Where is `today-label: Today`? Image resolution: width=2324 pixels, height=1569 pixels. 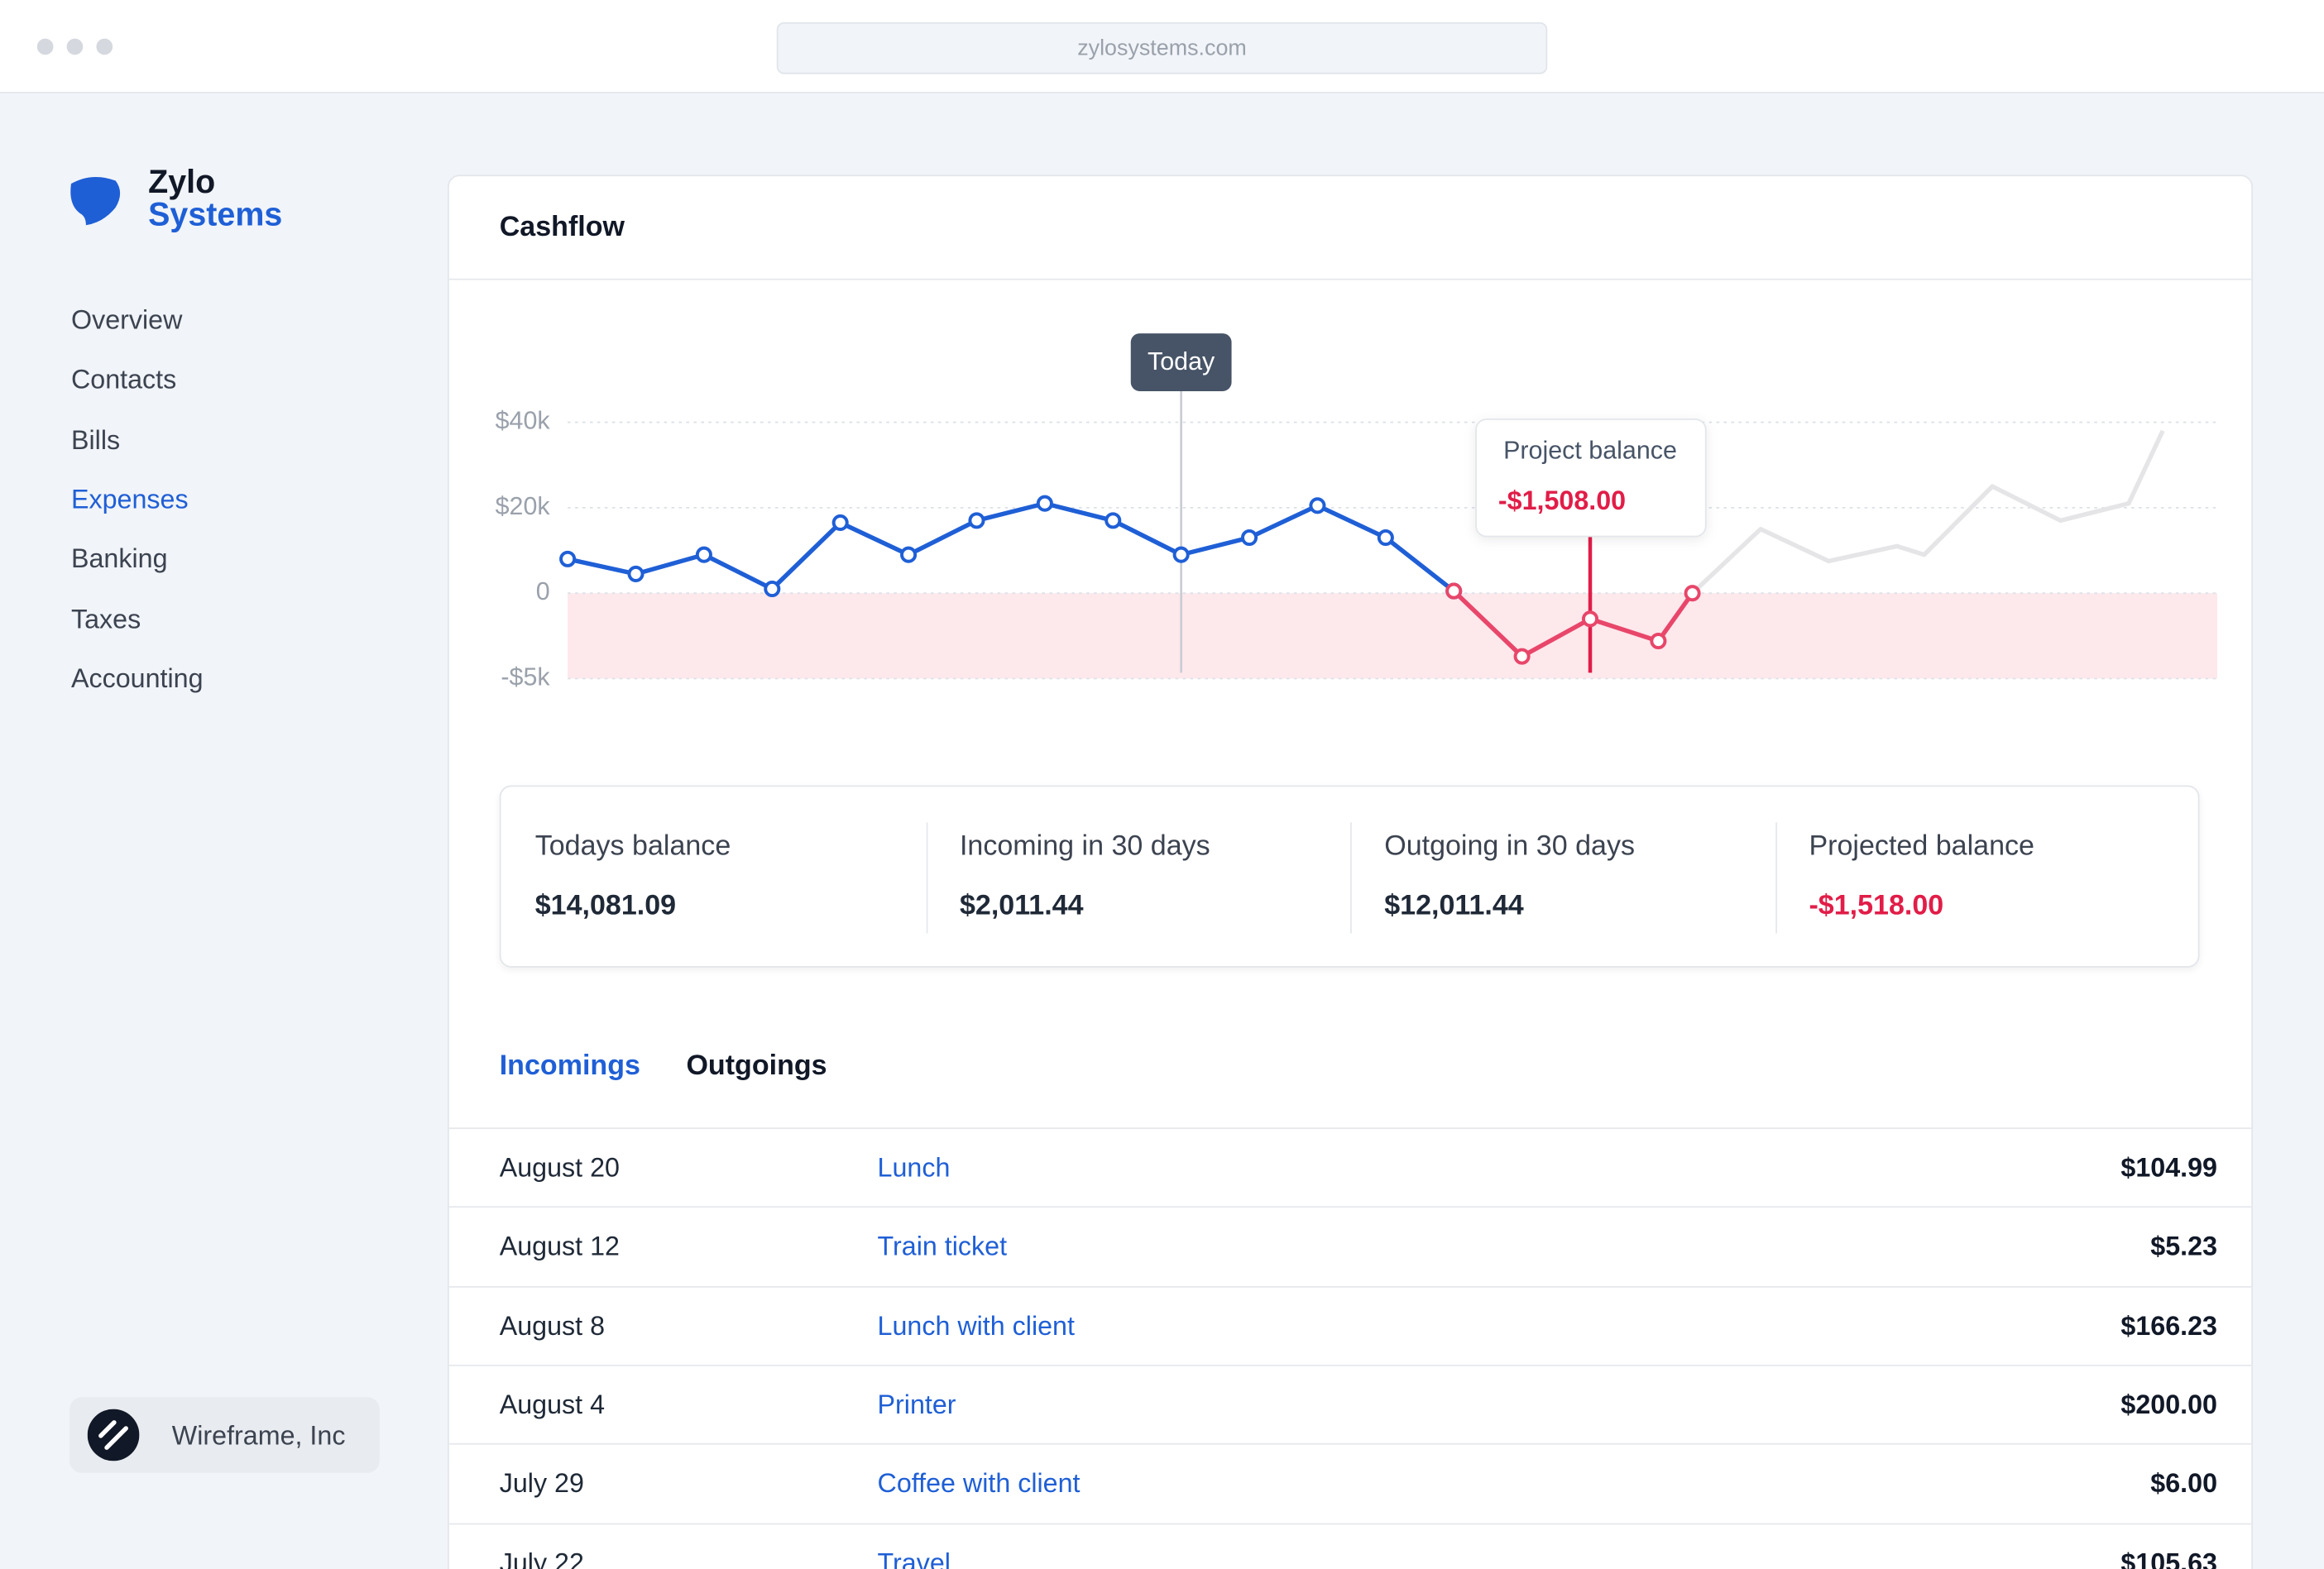 today-label: Today is located at coordinates (1181, 361).